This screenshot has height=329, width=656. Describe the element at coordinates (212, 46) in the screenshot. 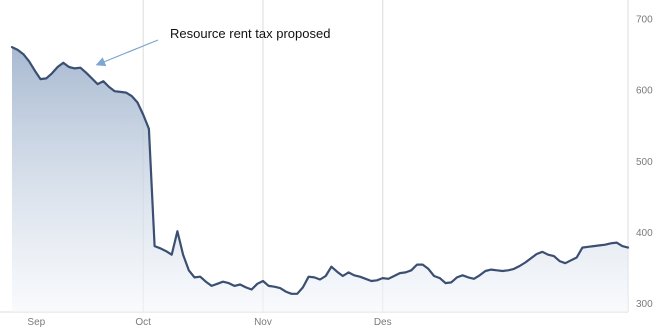

I see `annotation-group: Resource rent tax proposed` at that location.